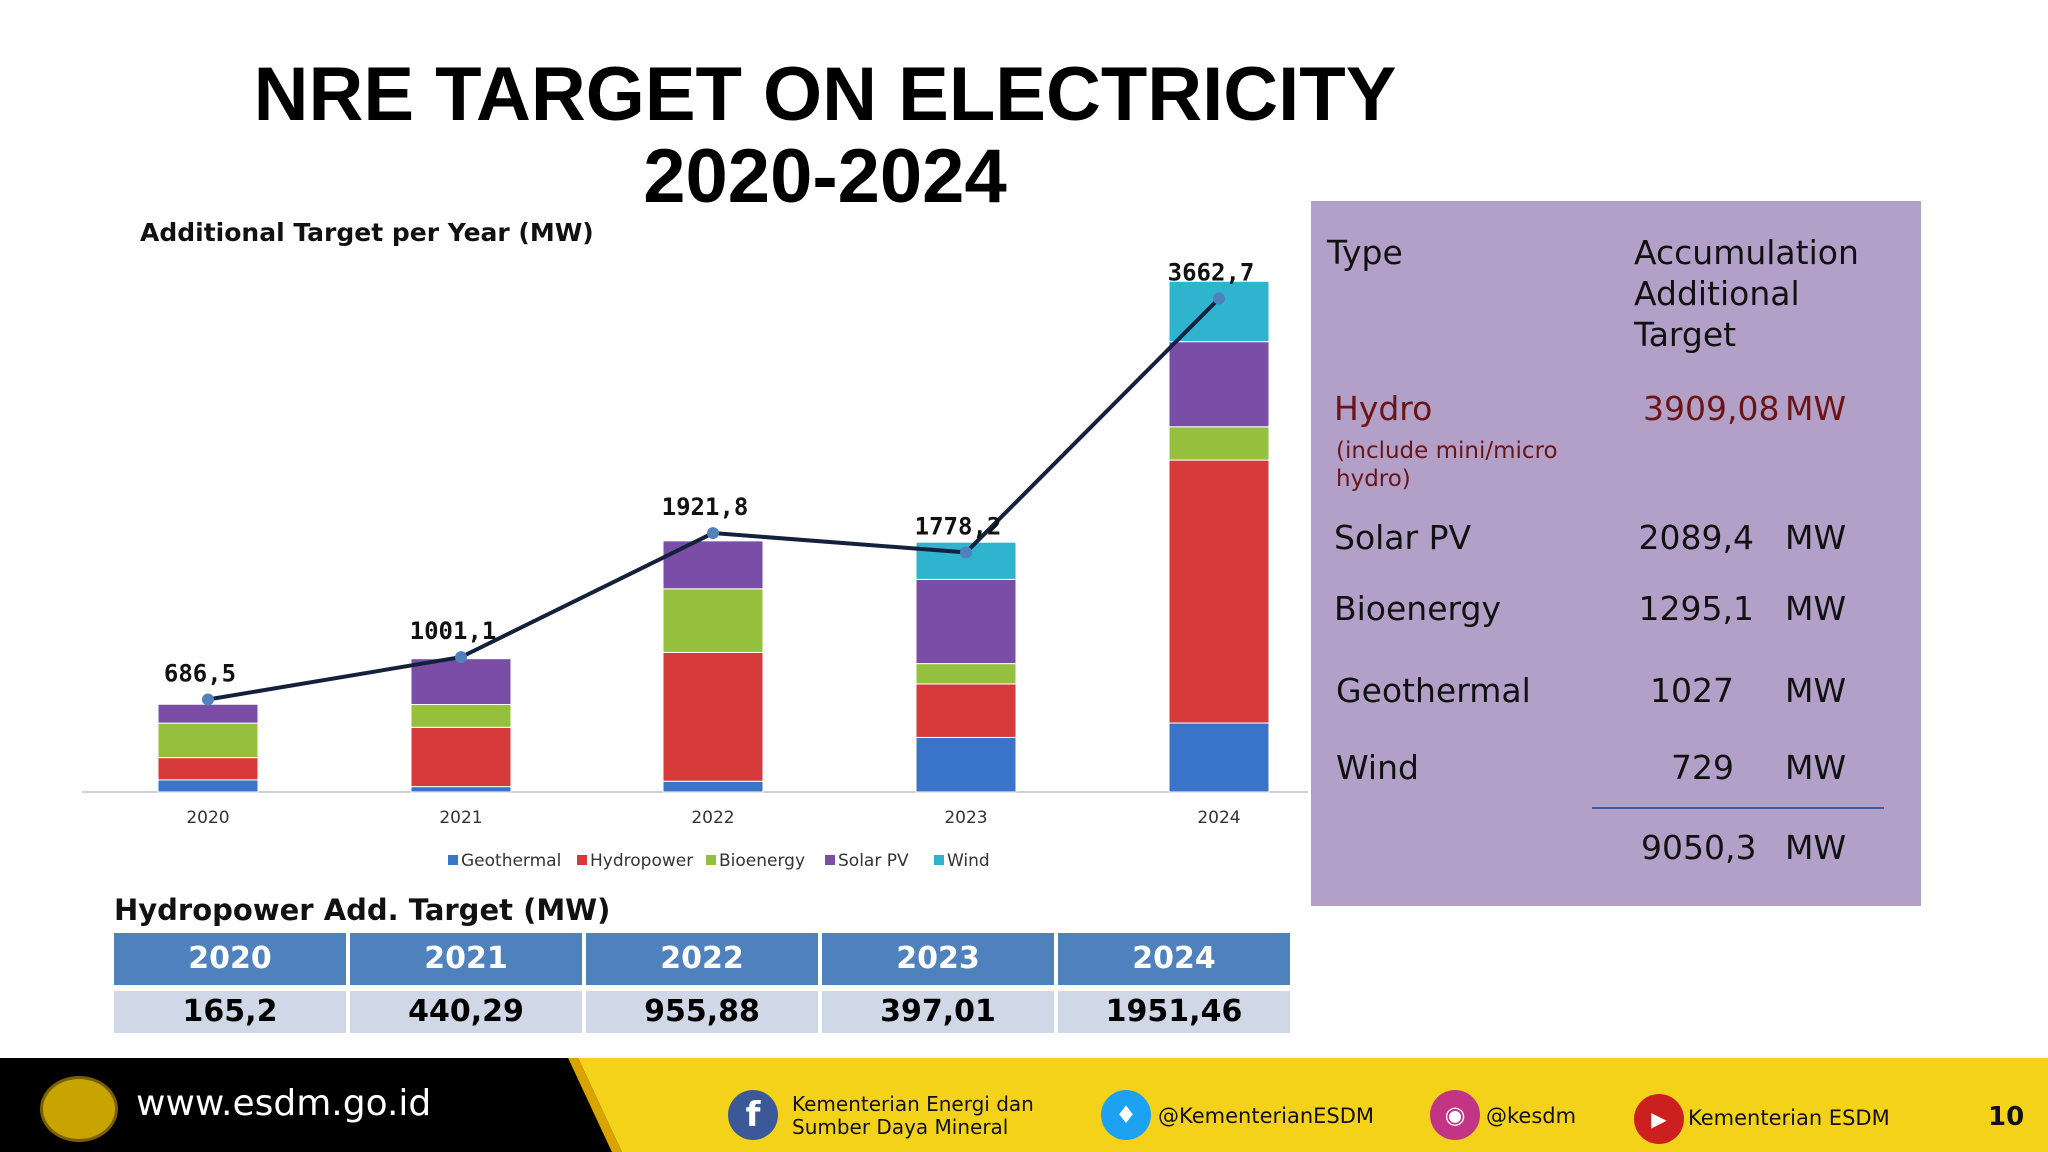 The width and height of the screenshot is (2048, 1152). Describe the element at coordinates (1717, 293) in the screenshot. I see `header-target-2: Additional` at that location.